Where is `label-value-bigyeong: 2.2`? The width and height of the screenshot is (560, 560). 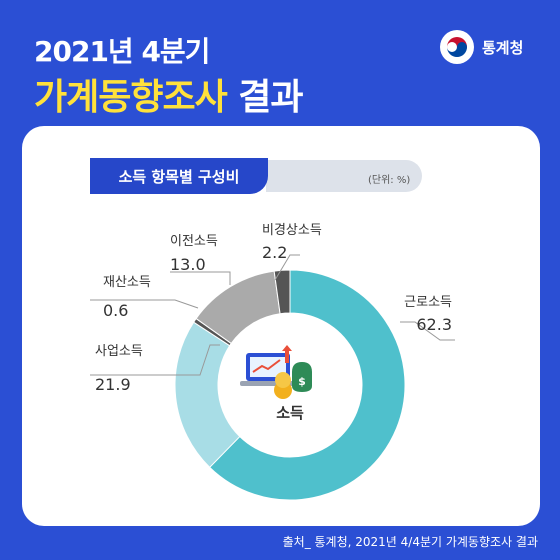
label-value-bigyeong: 2.2 is located at coordinates (274, 252).